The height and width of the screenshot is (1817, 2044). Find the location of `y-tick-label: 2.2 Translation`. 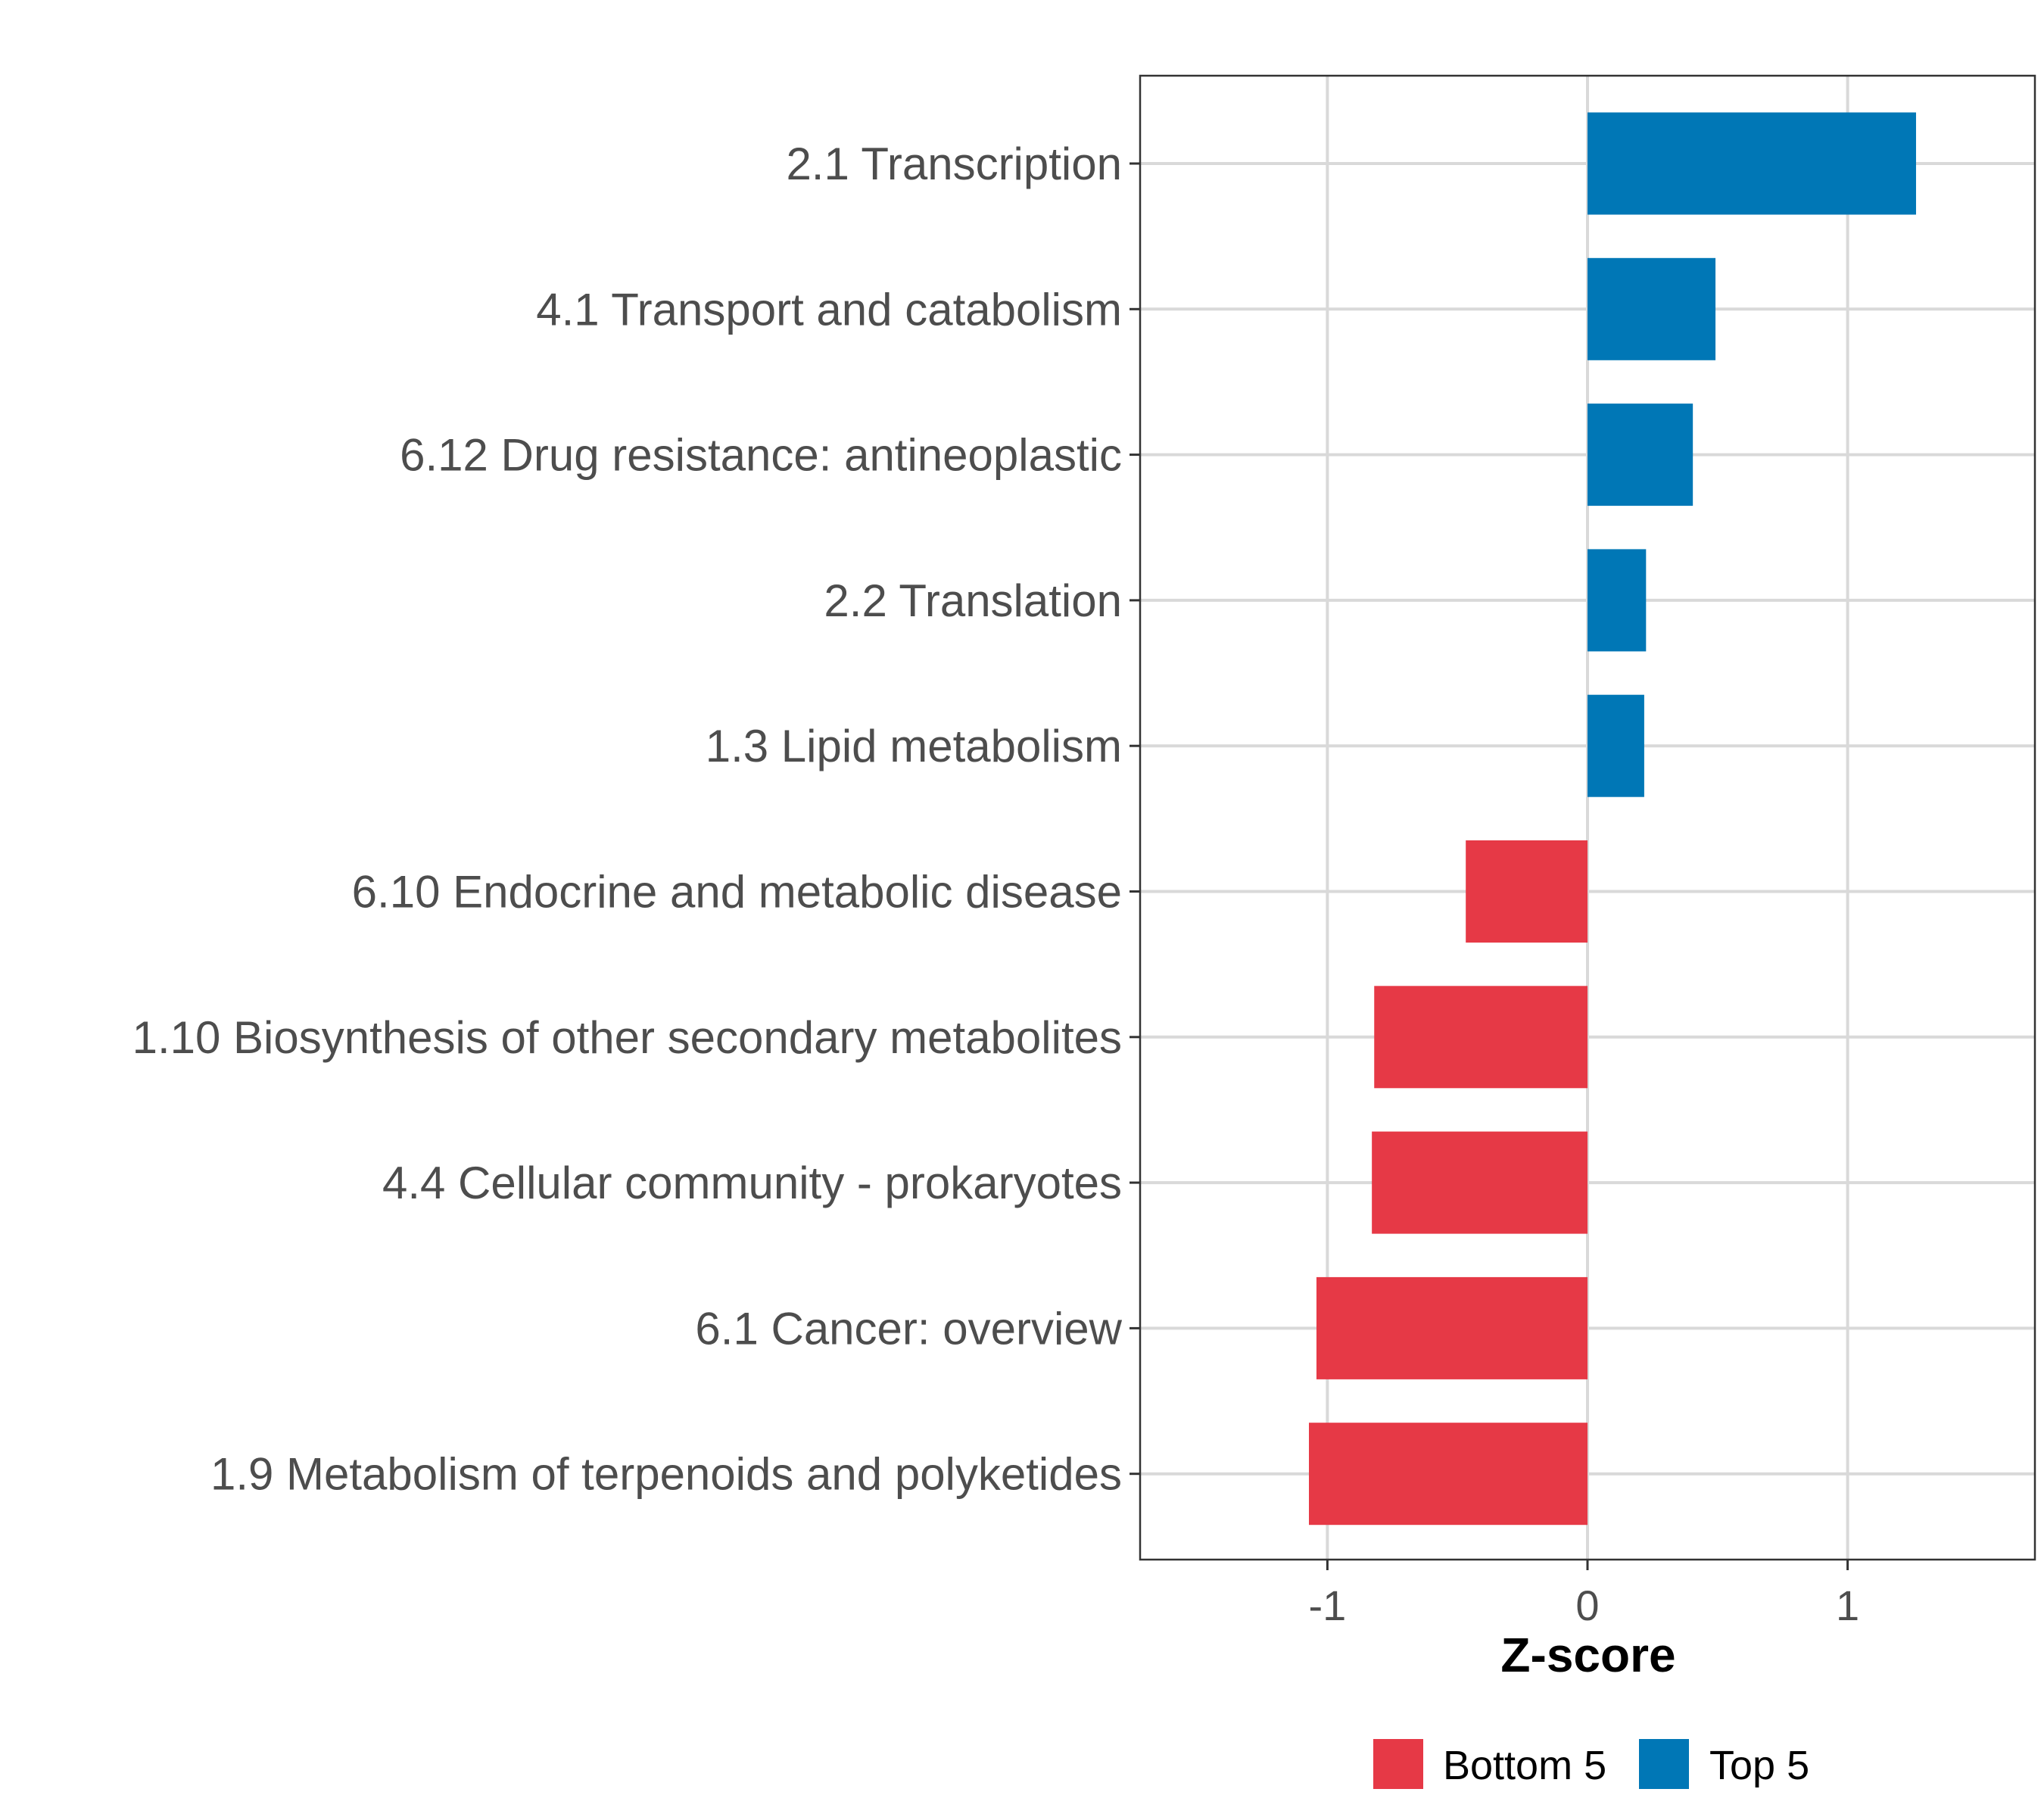

y-tick-label: 2.2 Translation is located at coordinates (973, 600).